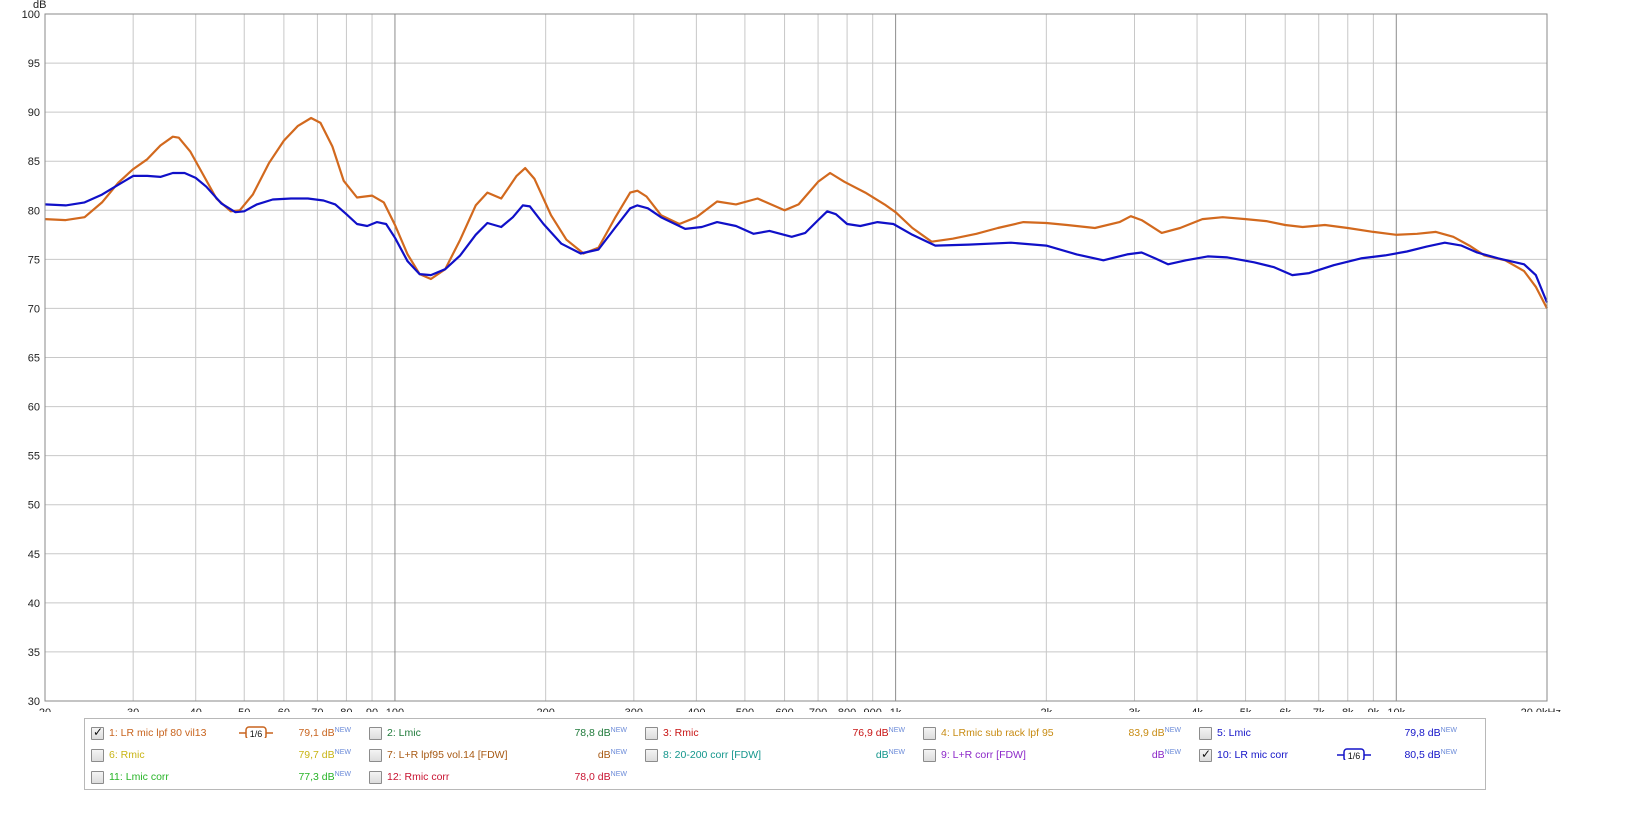  I want to click on x-tick-label: 40, so click(196, 709).